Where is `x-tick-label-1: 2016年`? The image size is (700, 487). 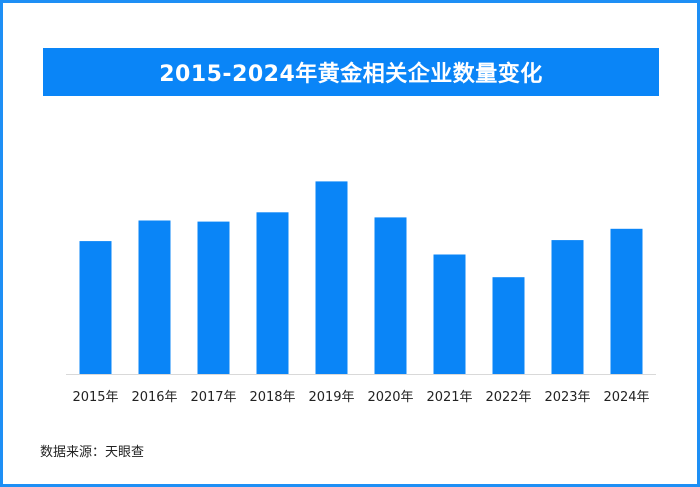
x-tick-label-1: 2016年 is located at coordinates (154, 397).